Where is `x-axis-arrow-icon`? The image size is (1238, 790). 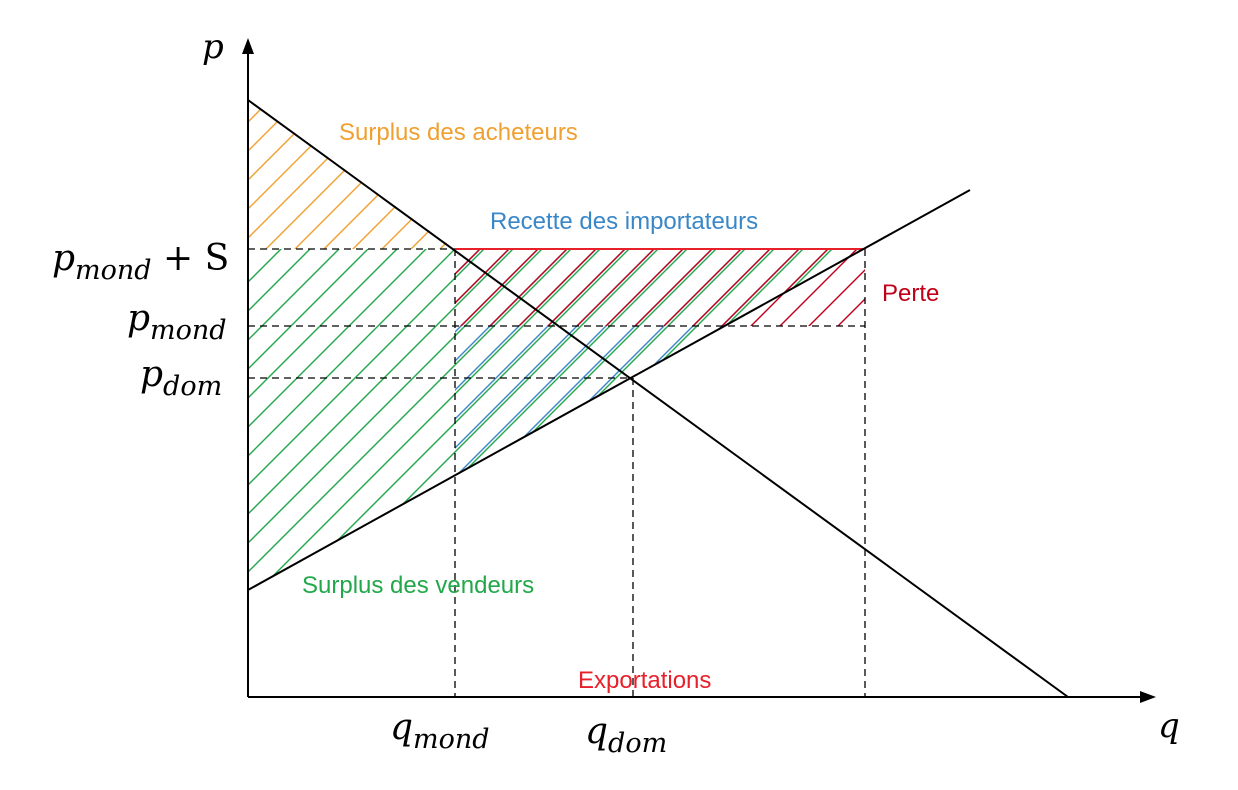
x-axis-arrow-icon is located at coordinates (1148, 697).